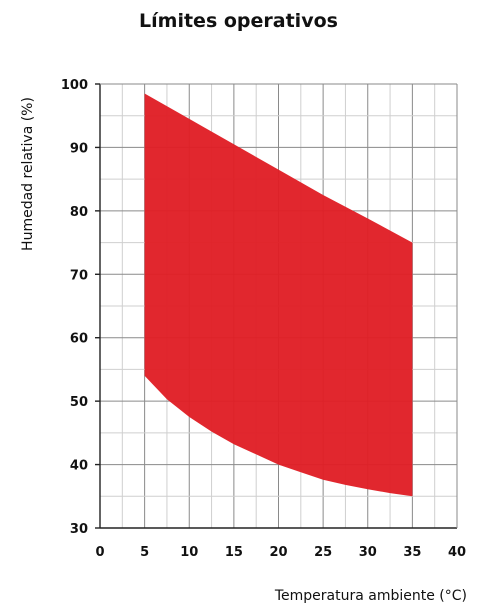 Image resolution: width=477 pixels, height=607 pixels. Describe the element at coordinates (323, 552) in the screenshot. I see `x-tick-label: 25` at that location.